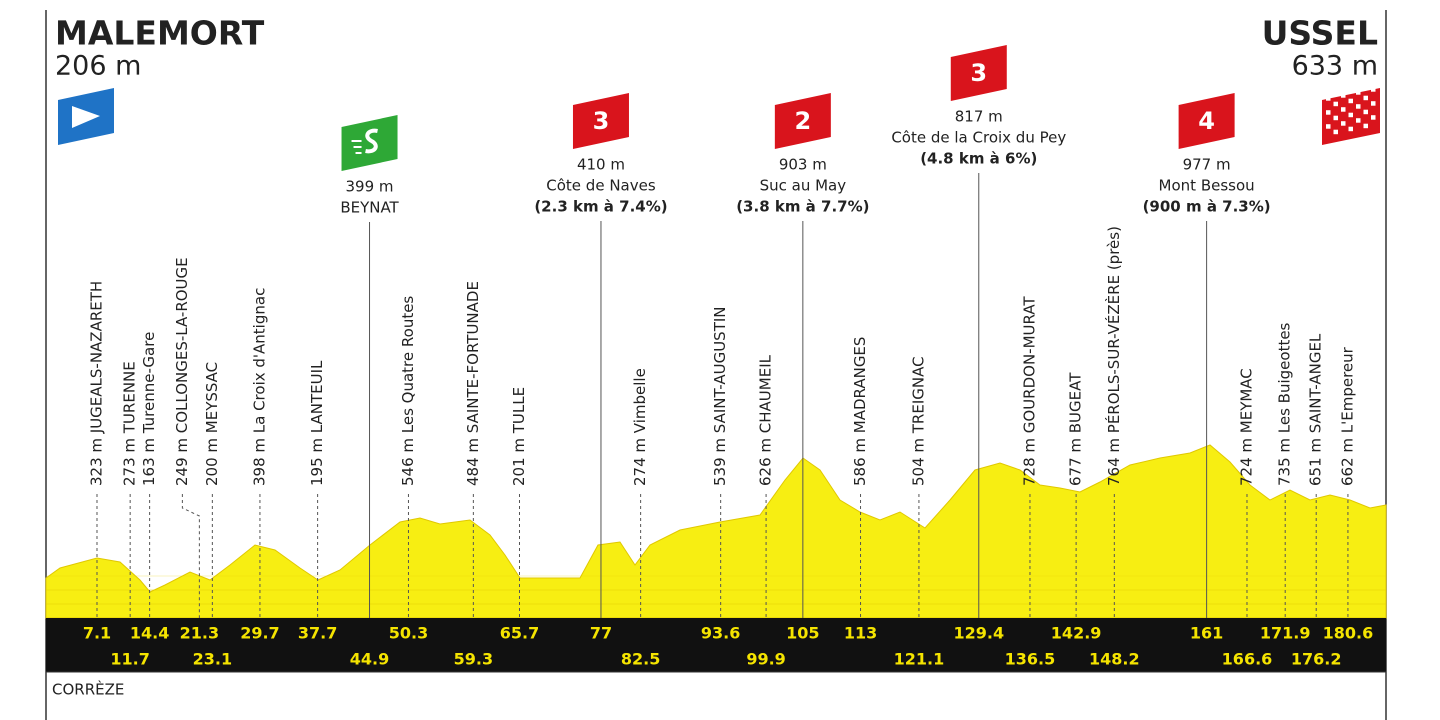 The image size is (1440, 720). I want to click on waypoint-label: 724 m MEYMAC, so click(1246, 427).